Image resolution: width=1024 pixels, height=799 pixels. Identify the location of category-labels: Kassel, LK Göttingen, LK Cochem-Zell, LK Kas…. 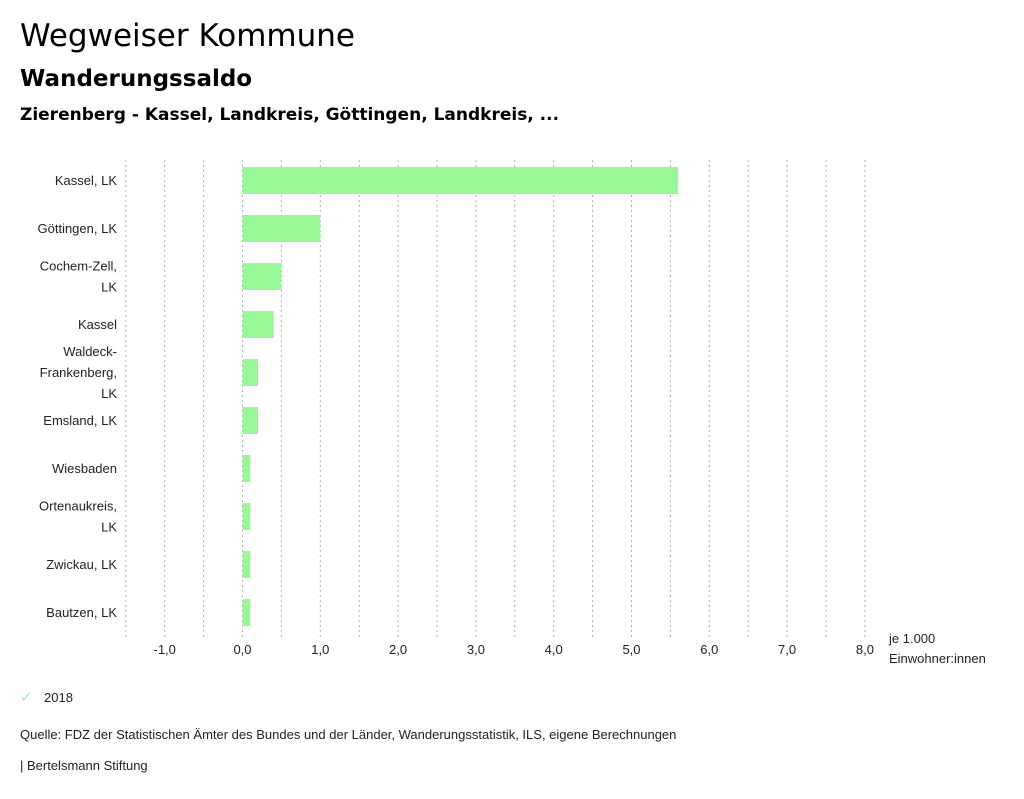
(78, 396).